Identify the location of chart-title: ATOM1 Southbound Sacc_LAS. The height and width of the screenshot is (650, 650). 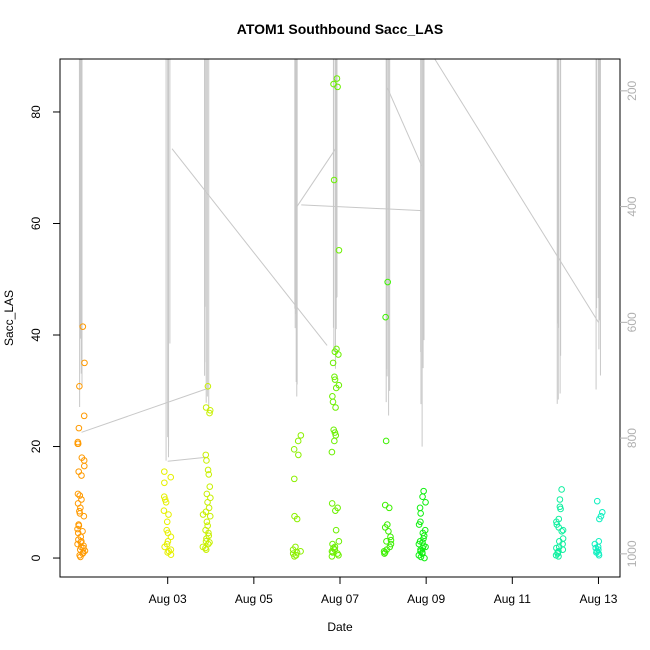
(340, 29).